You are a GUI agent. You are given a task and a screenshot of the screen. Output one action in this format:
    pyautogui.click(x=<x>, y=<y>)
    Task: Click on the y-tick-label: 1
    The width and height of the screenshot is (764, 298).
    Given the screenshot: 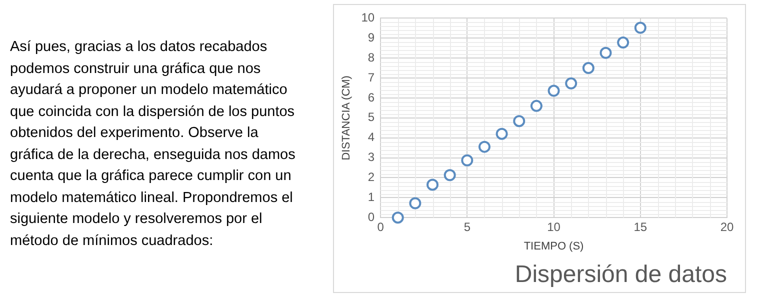 What is the action you would take?
    pyautogui.click(x=371, y=197)
    